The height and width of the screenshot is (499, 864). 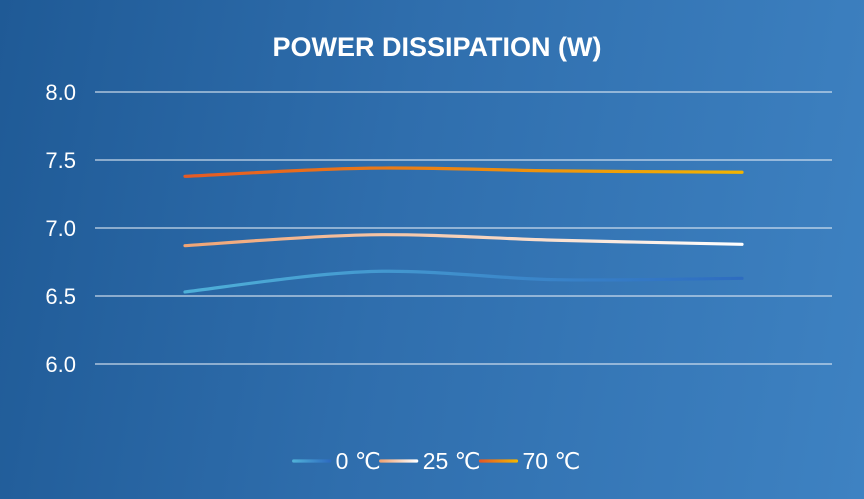 I want to click on legend-item-25c: 25 ℃, so click(x=430, y=461).